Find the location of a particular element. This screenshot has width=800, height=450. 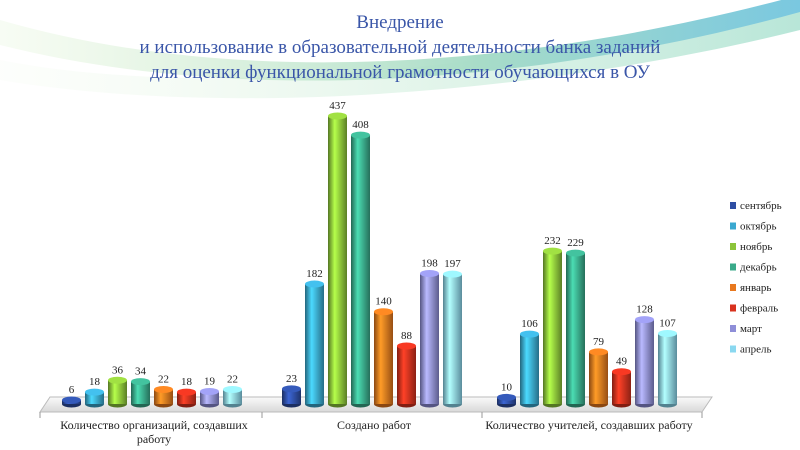

data-label: 232 is located at coordinates (552, 241).